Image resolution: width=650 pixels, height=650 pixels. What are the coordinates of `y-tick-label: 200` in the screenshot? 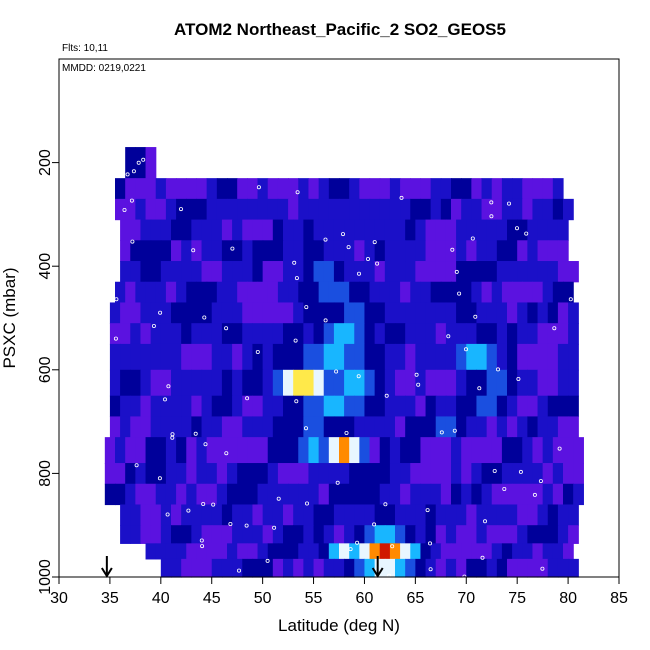 It's located at (45, 162).